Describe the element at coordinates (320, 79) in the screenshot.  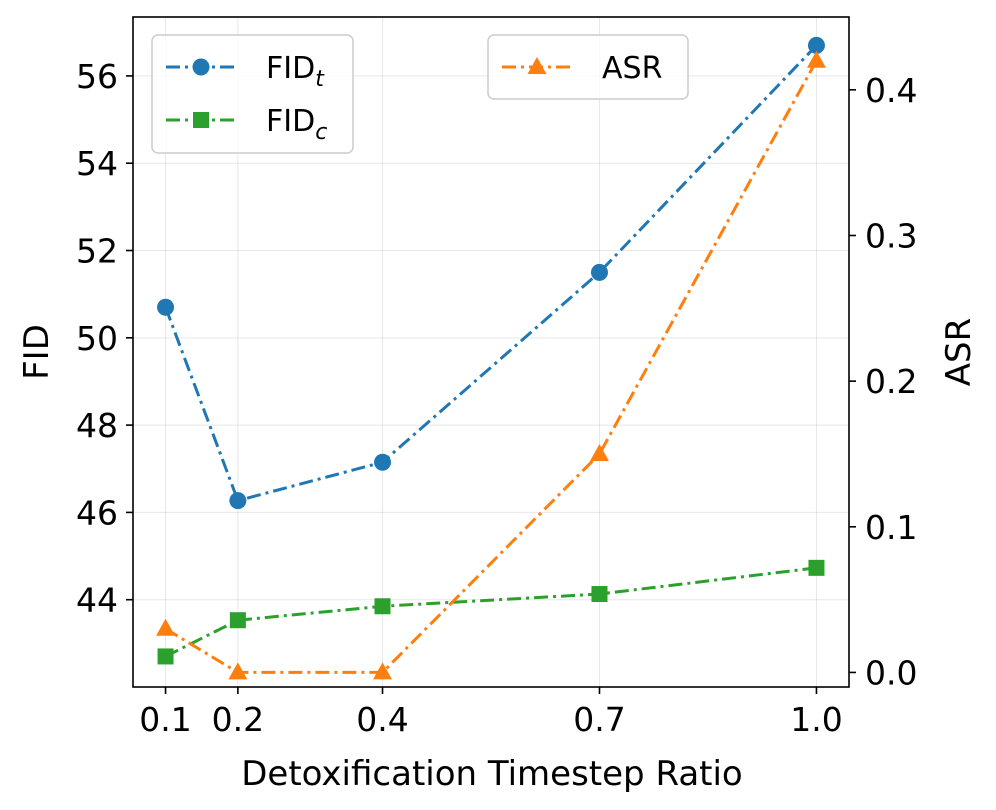
I see `legend-fid-t-subscript: t` at that location.